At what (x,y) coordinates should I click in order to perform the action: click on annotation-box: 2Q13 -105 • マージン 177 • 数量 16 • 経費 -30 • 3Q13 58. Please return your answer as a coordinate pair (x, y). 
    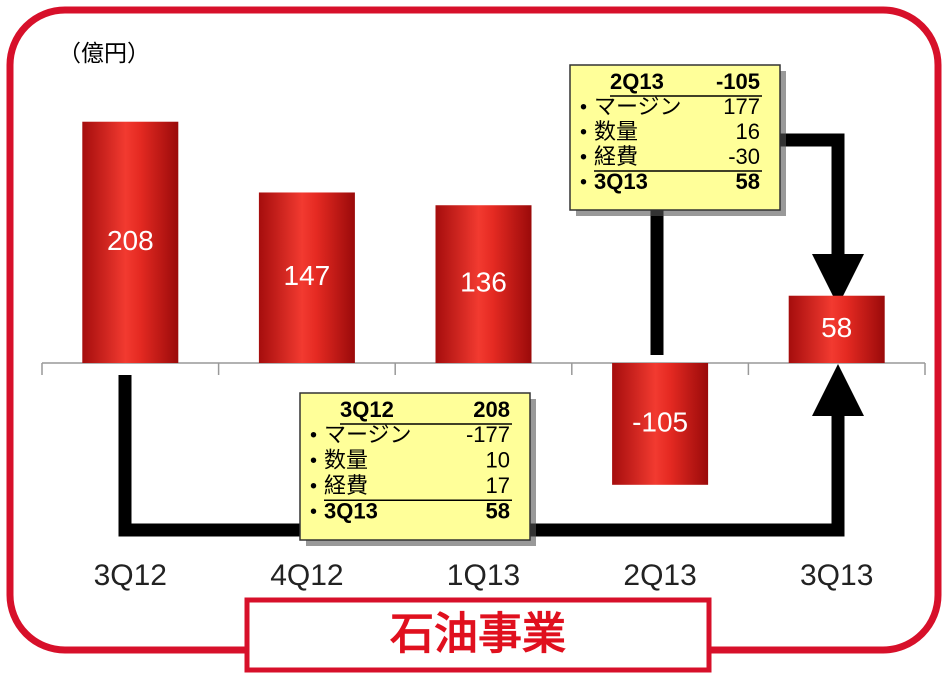
    Looking at the image, I should click on (677, 140).